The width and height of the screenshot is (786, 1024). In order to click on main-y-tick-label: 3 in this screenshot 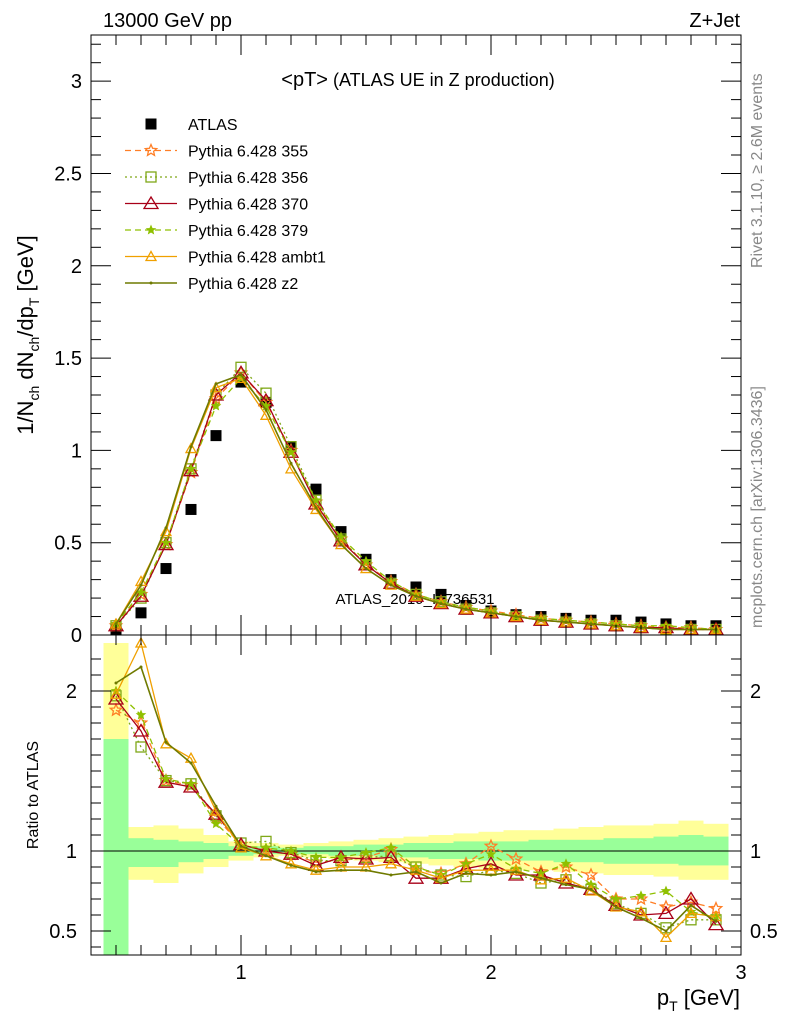, I will do `click(76, 82)`.